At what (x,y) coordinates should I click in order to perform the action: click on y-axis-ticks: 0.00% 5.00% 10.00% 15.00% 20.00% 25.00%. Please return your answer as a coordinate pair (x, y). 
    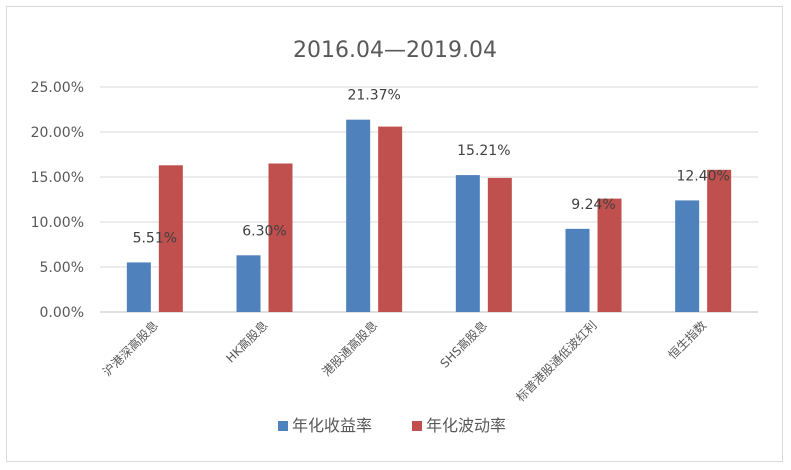
    Looking at the image, I should click on (57, 200).